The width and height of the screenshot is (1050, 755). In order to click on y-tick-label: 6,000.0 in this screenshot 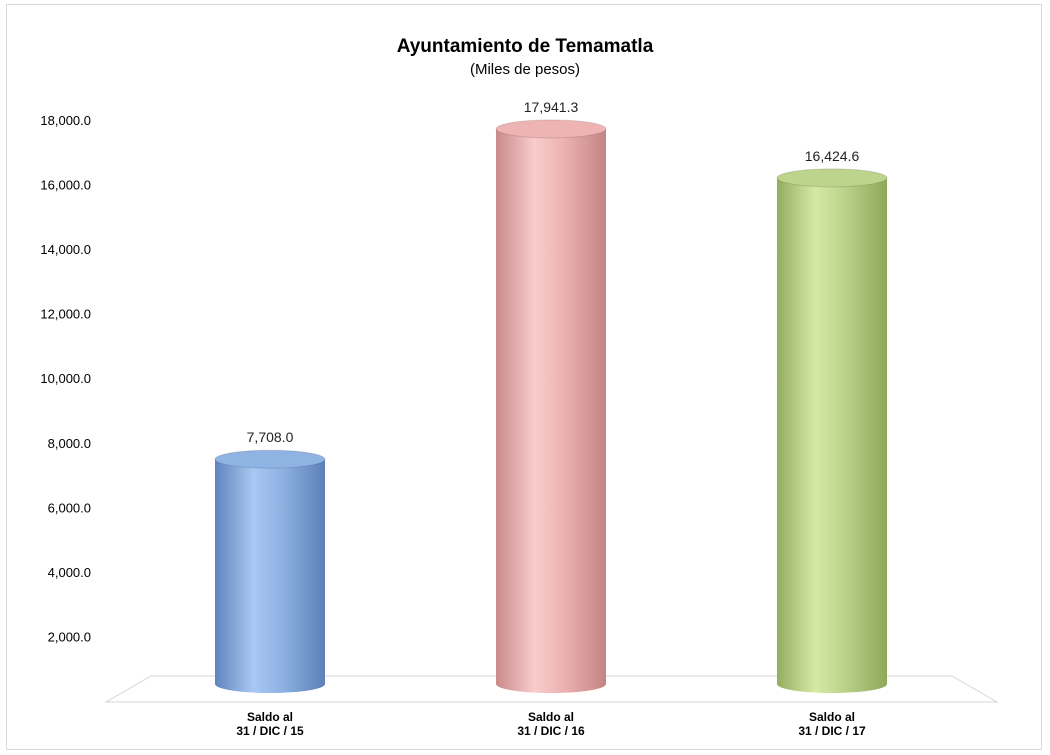, I will do `click(69, 507)`.